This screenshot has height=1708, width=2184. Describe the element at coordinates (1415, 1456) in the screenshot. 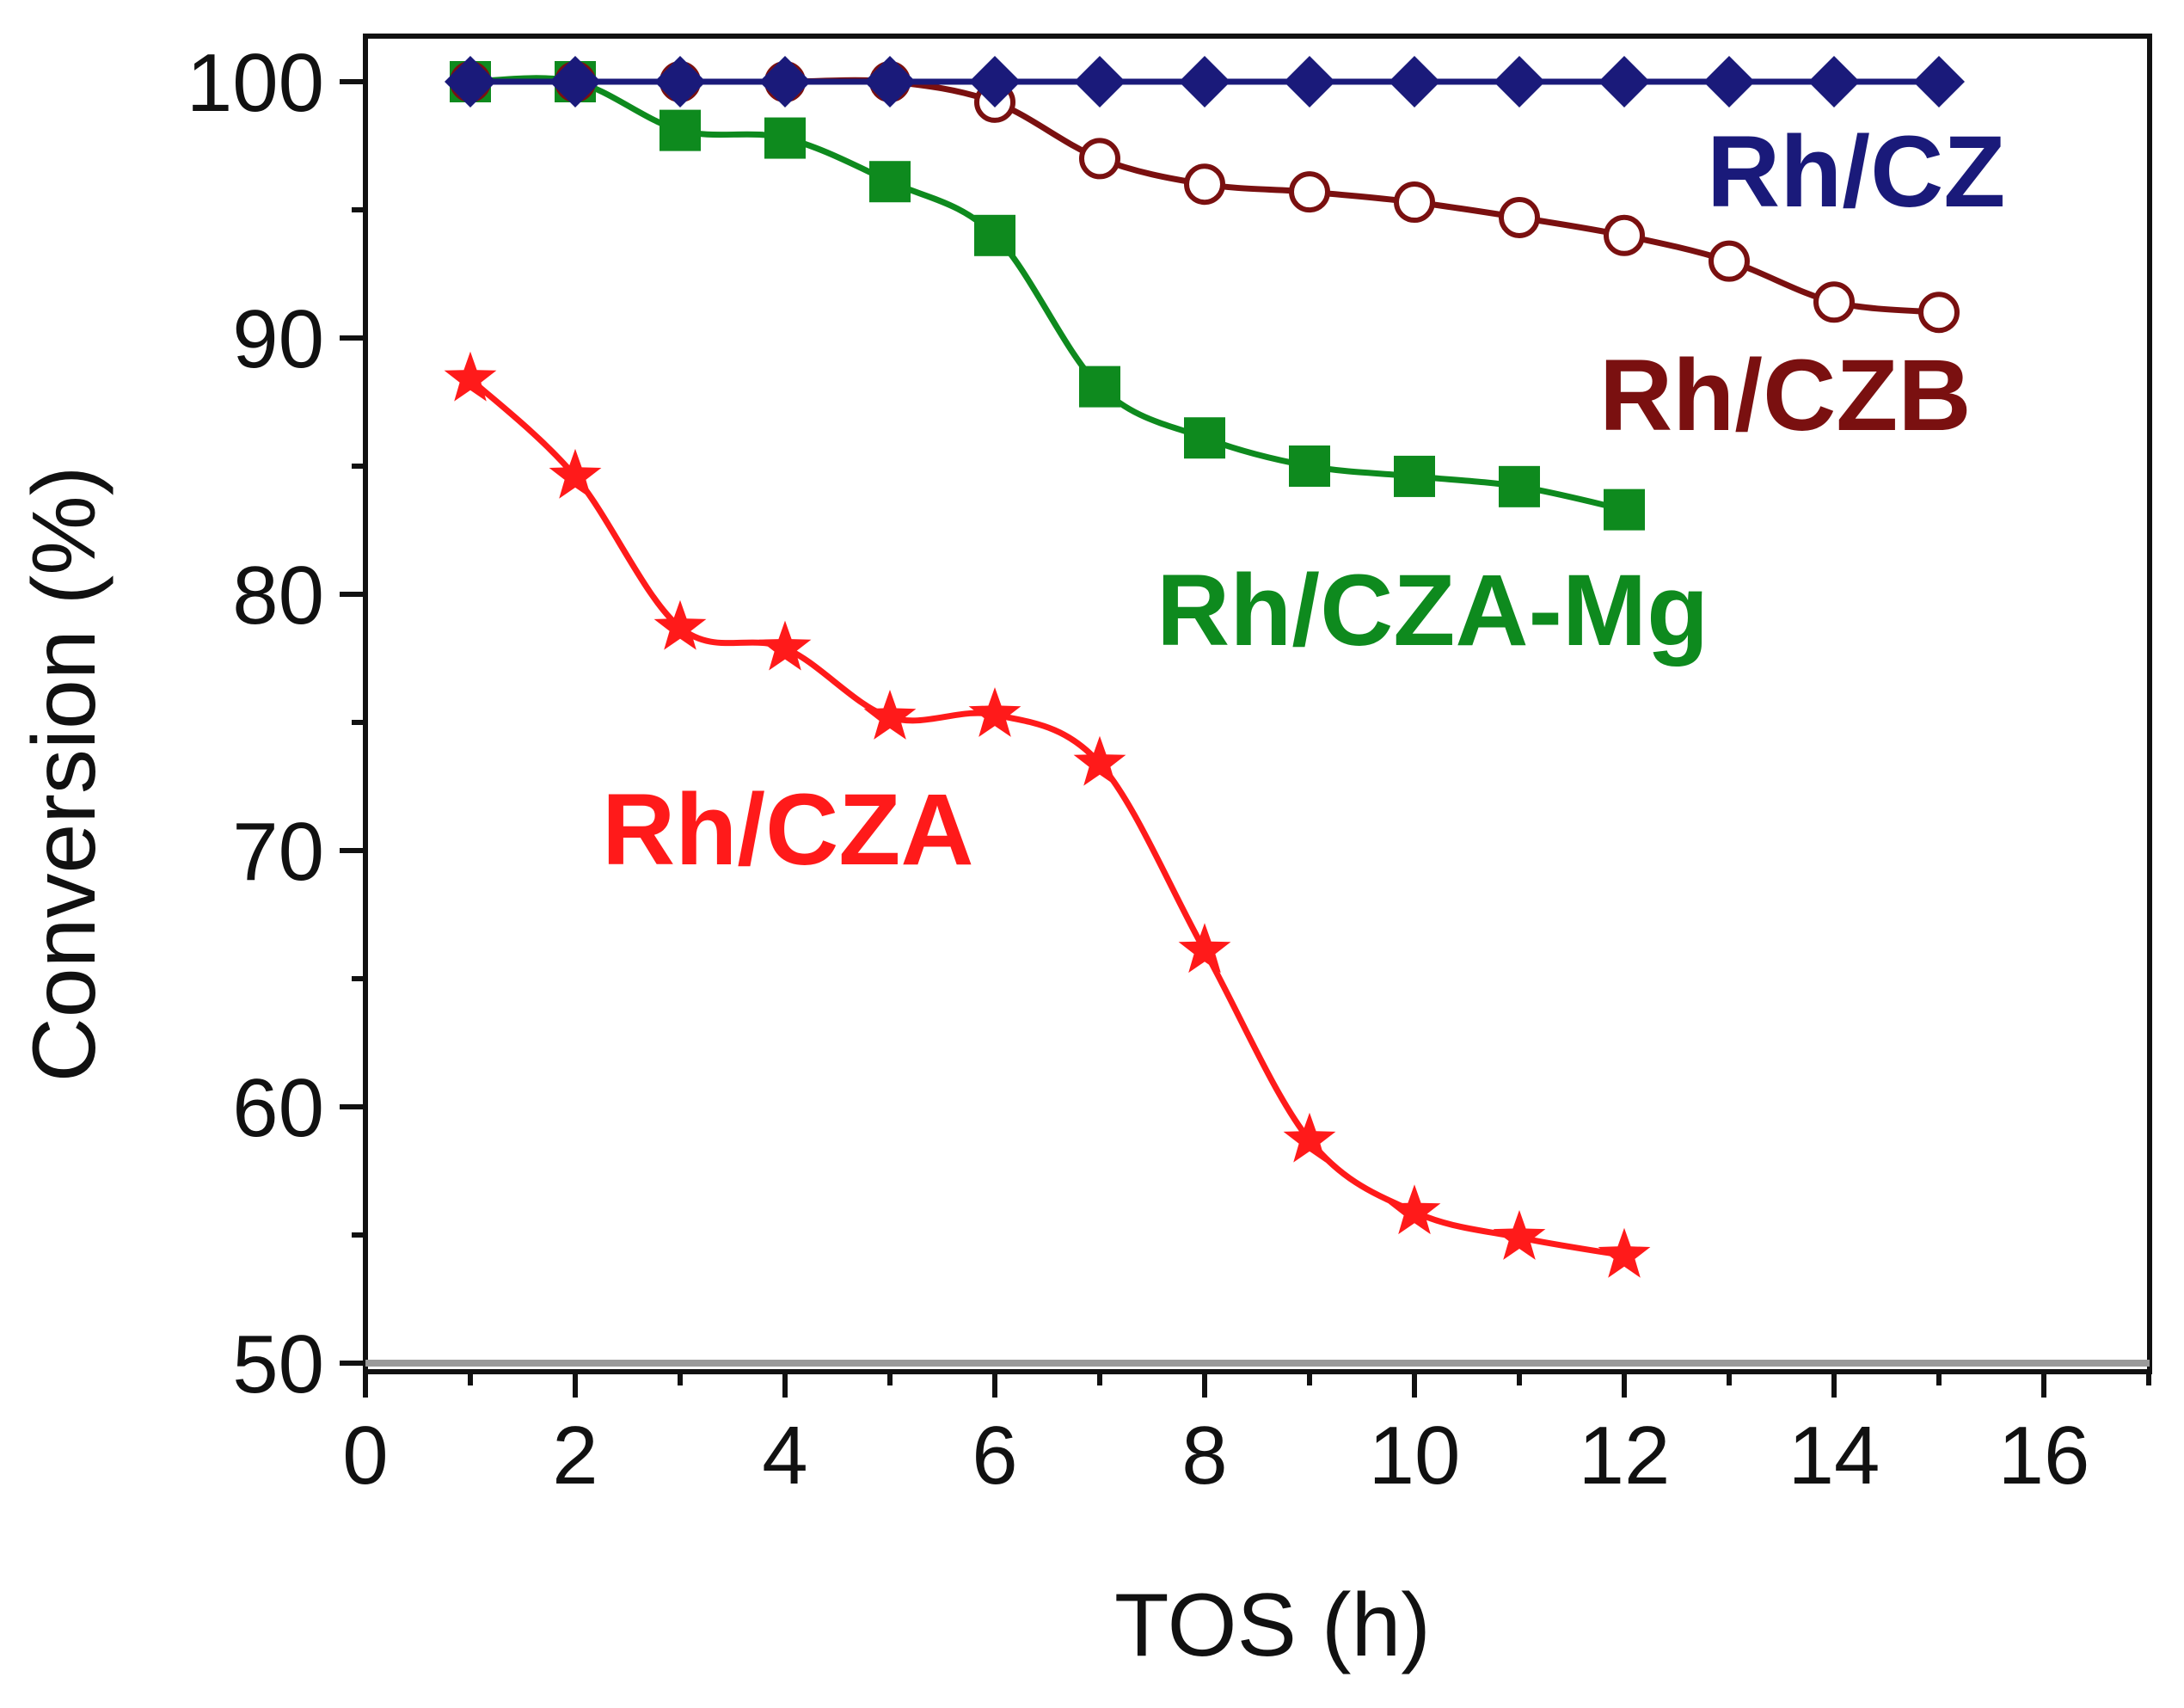

I see `x-tick-label: 10` at that location.